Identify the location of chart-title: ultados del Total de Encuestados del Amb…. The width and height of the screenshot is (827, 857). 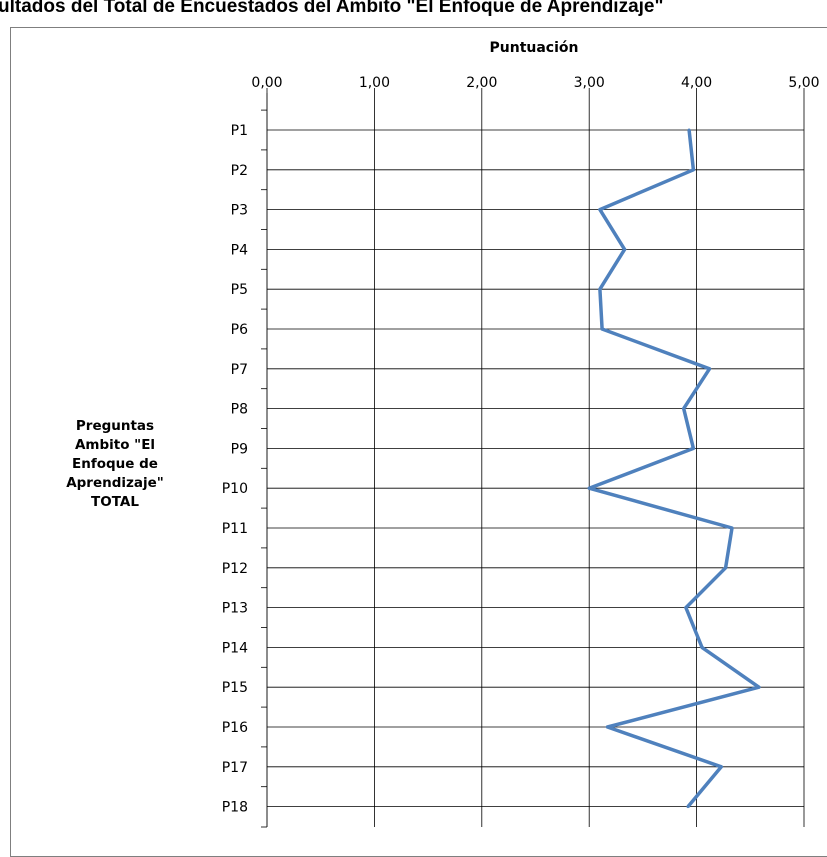
(332, 8).